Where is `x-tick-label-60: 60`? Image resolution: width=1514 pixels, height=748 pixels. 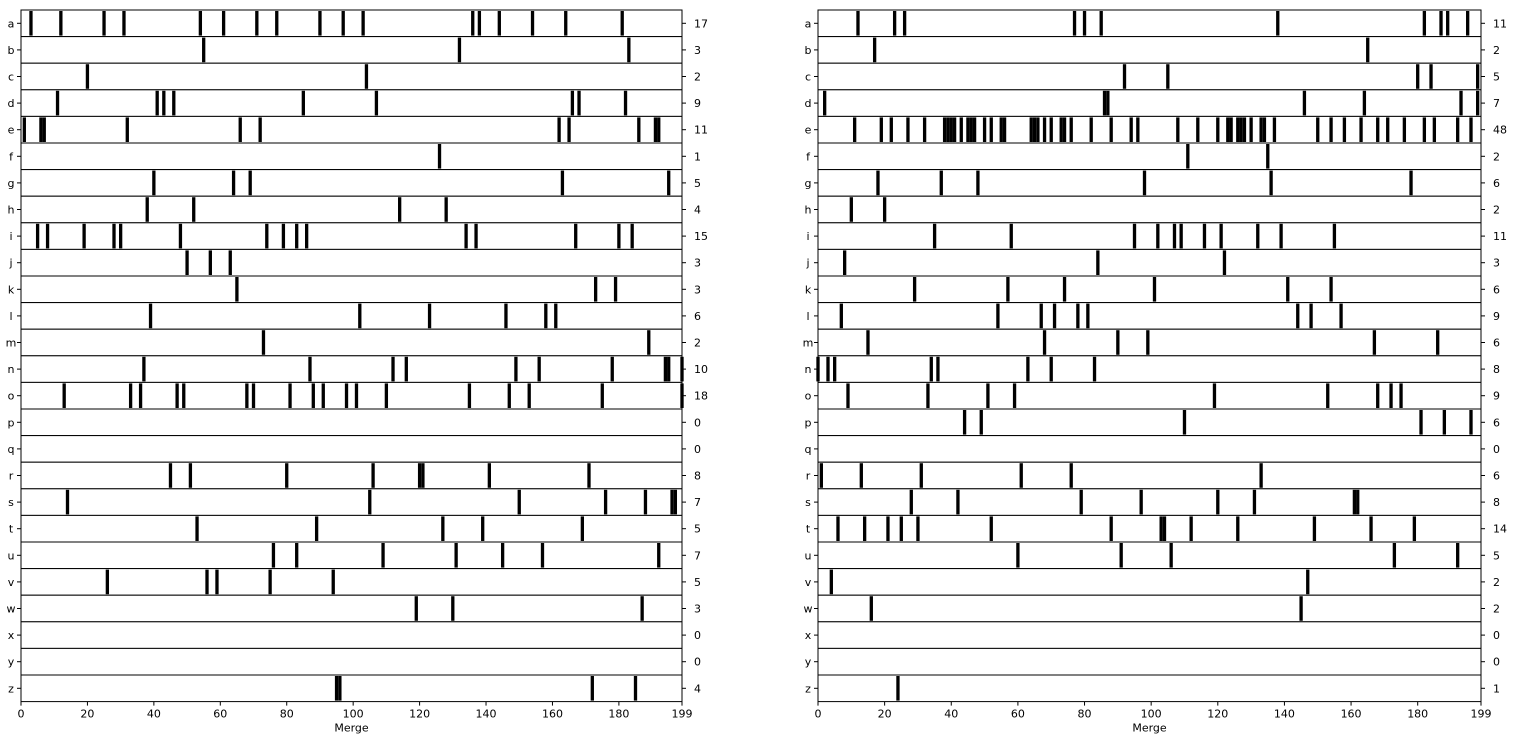
x-tick-label-60: 60 is located at coordinates (220, 714).